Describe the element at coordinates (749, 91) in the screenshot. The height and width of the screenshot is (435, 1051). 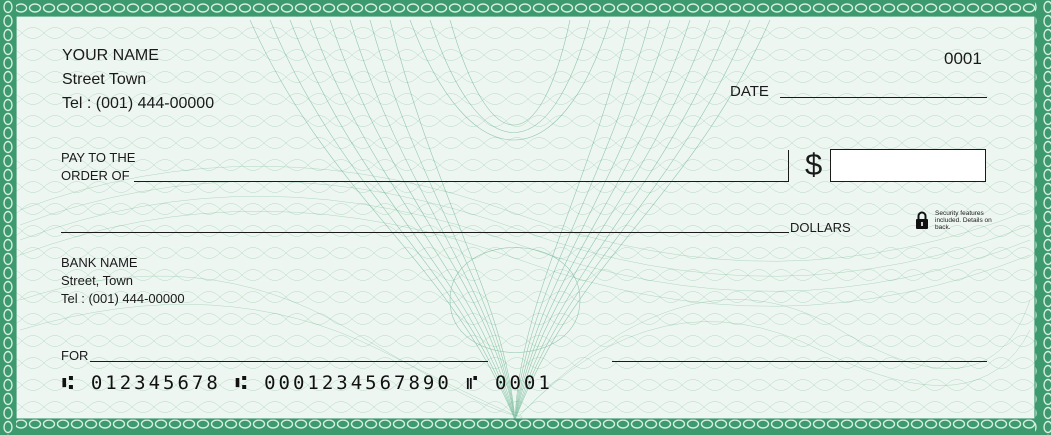
I see `date-label: DATE` at that location.